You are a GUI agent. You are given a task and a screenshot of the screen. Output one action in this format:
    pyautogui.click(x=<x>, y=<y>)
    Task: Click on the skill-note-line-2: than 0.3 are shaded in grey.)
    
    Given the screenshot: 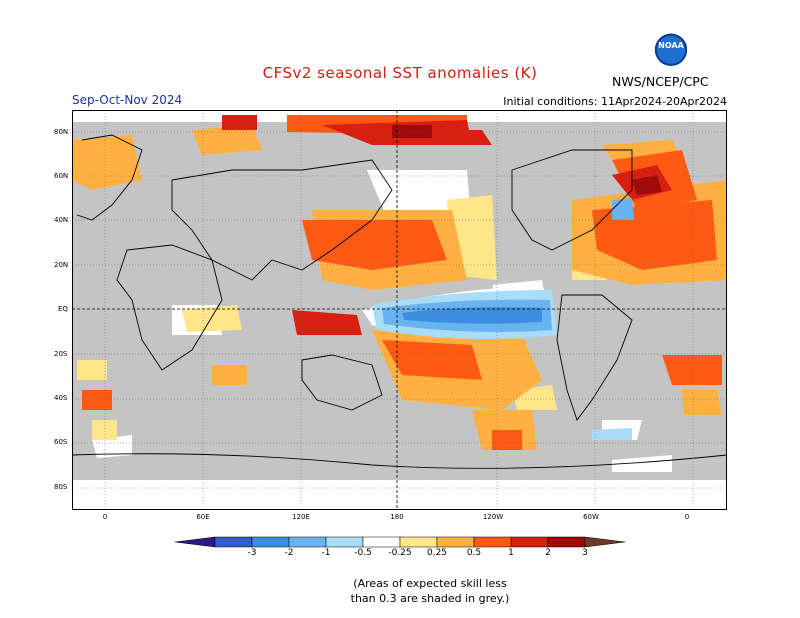 What is the action you would take?
    pyautogui.click(x=430, y=598)
    